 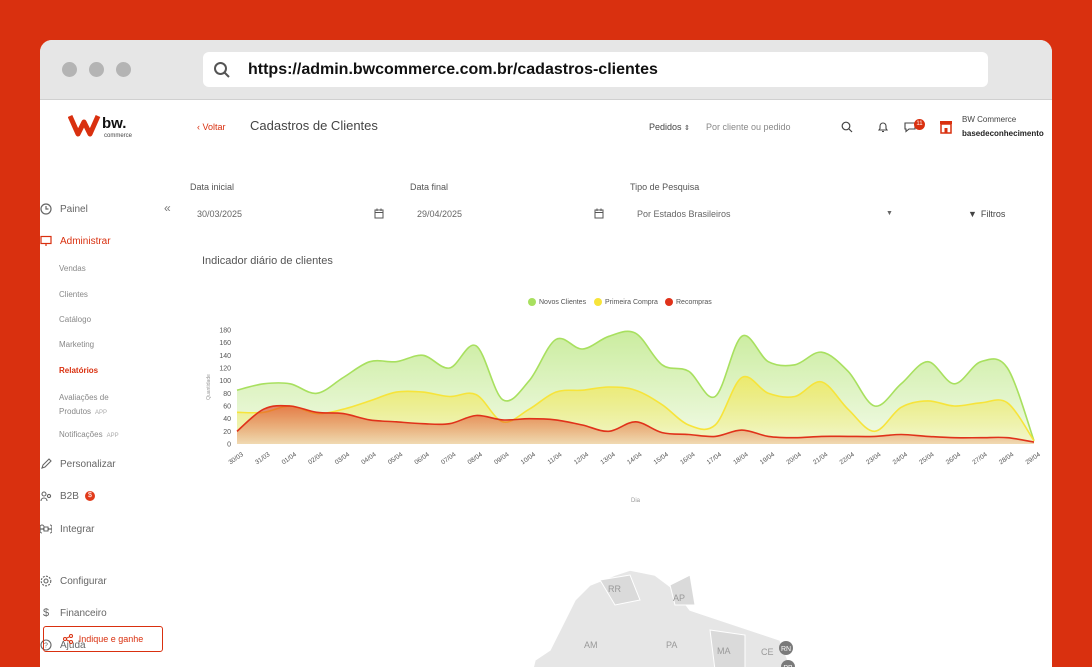 I want to click on window-control-maximize, so click(x=123, y=69).